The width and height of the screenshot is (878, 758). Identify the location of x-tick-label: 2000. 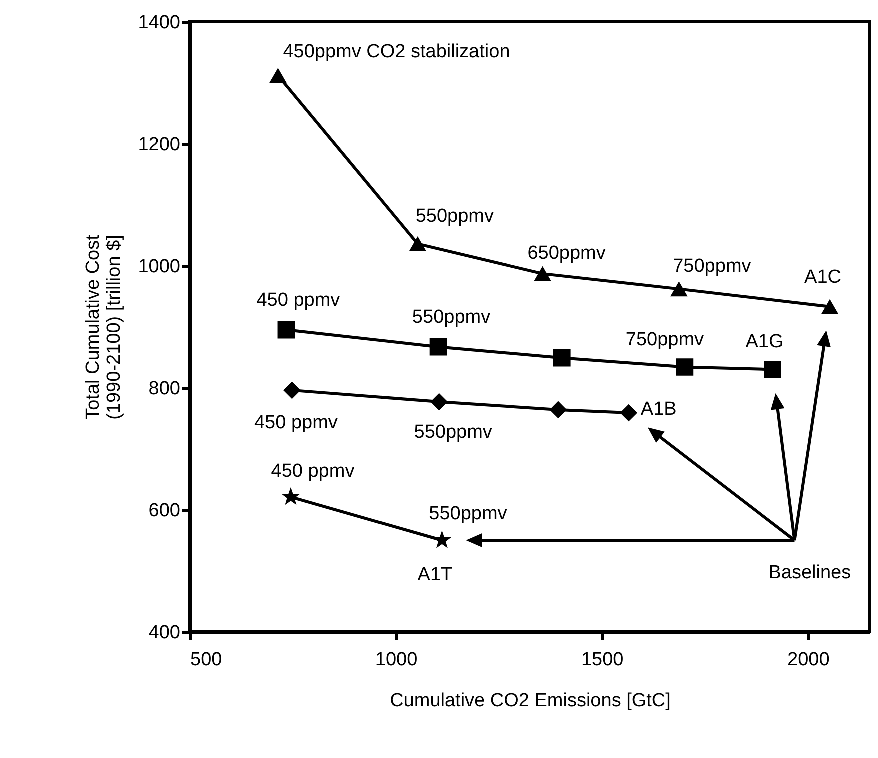
(809, 660).